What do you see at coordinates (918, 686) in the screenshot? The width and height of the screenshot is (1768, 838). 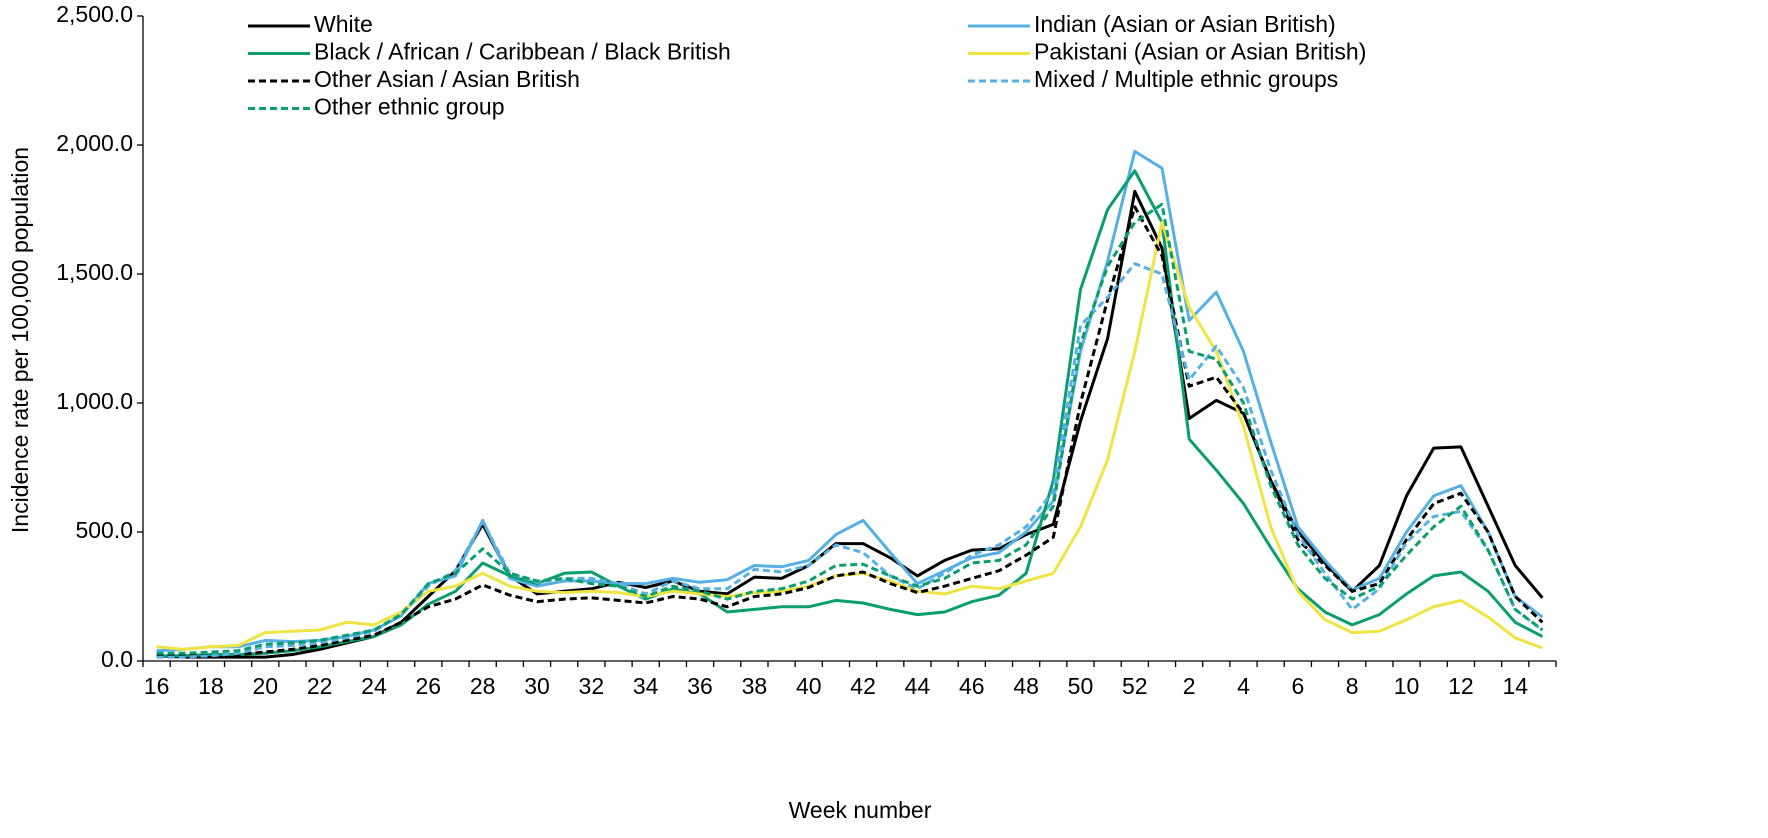 I see `x-tick-label: 44` at bounding box center [918, 686].